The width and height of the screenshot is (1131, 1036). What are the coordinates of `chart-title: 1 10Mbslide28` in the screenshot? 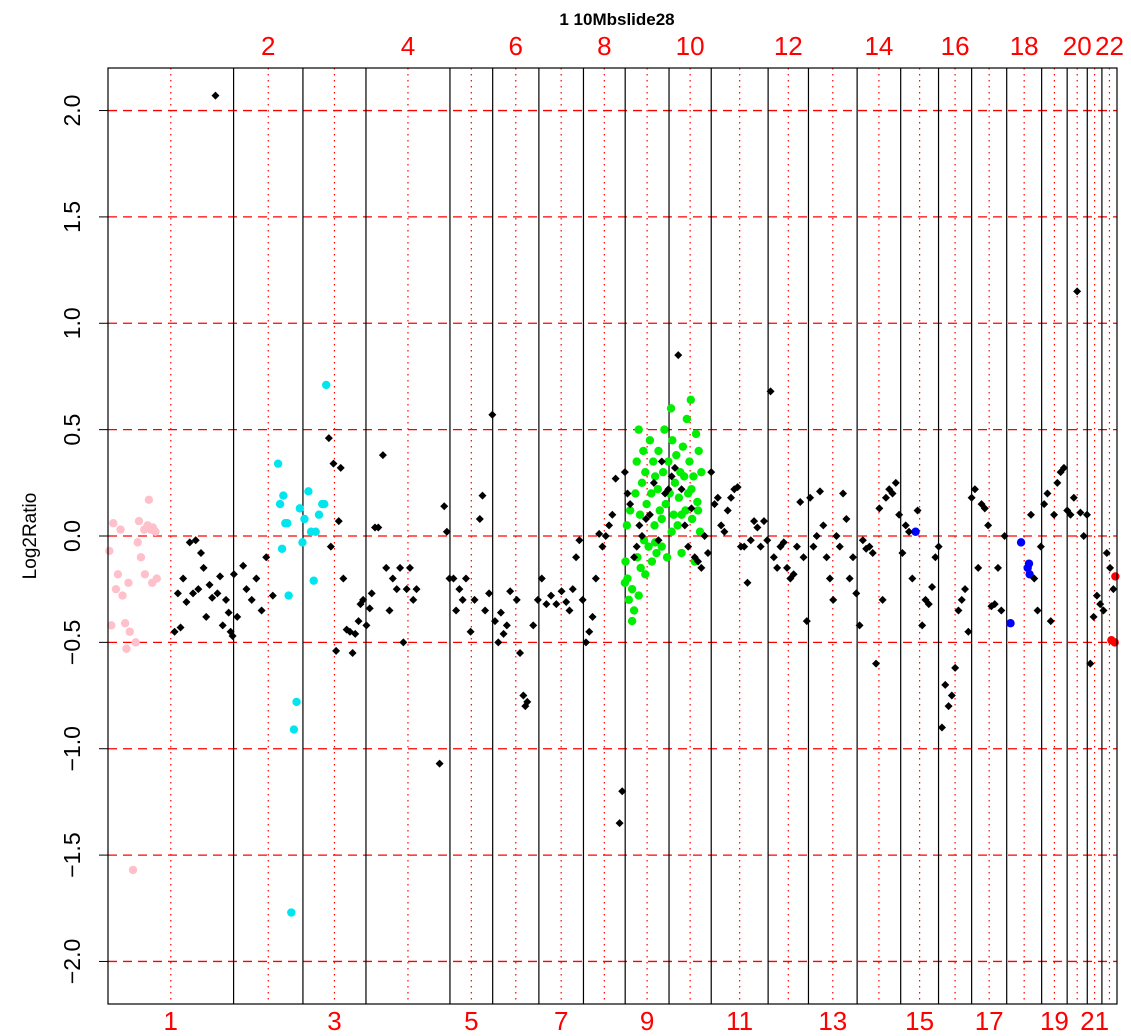 It's located at (616, 19).